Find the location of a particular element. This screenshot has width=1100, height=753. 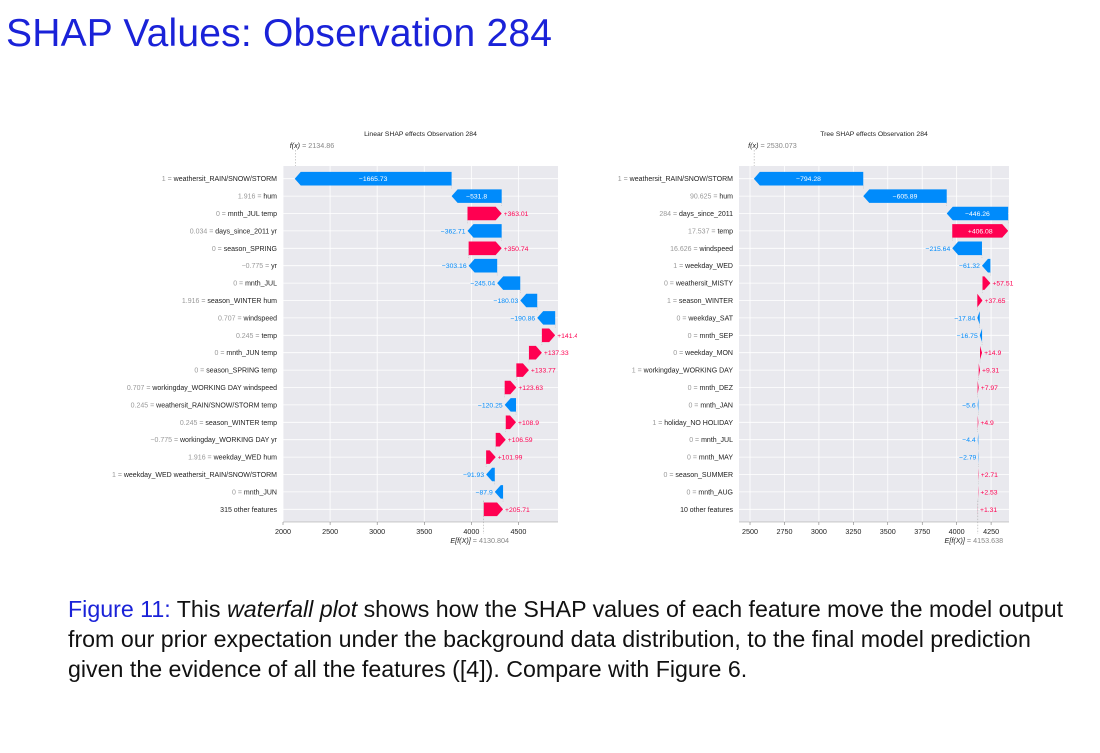

bar-value-label: −180.03 is located at coordinates (505, 301).